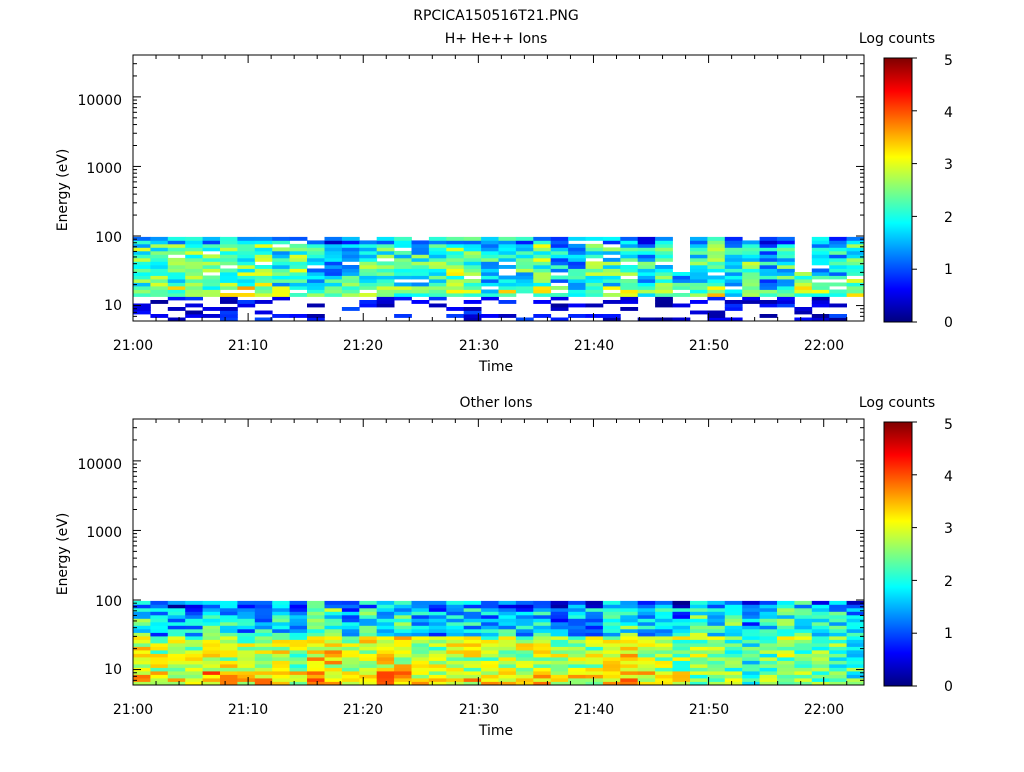 This screenshot has width=1024, height=772. Describe the element at coordinates (906, 545) in the screenshot. I see `colorbar: Log counts 0 1 2 3 4 5` at that location.